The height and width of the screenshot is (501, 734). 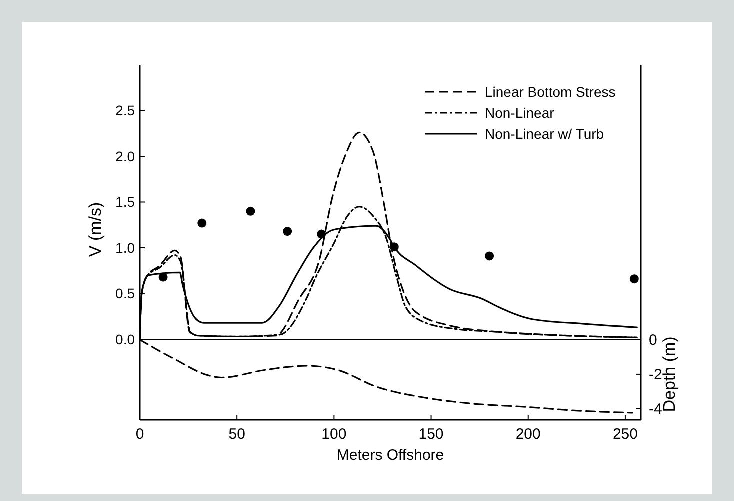 What do you see at coordinates (544, 134) in the screenshot?
I see `legend-label: Non-Linear w/ Turb` at bounding box center [544, 134].